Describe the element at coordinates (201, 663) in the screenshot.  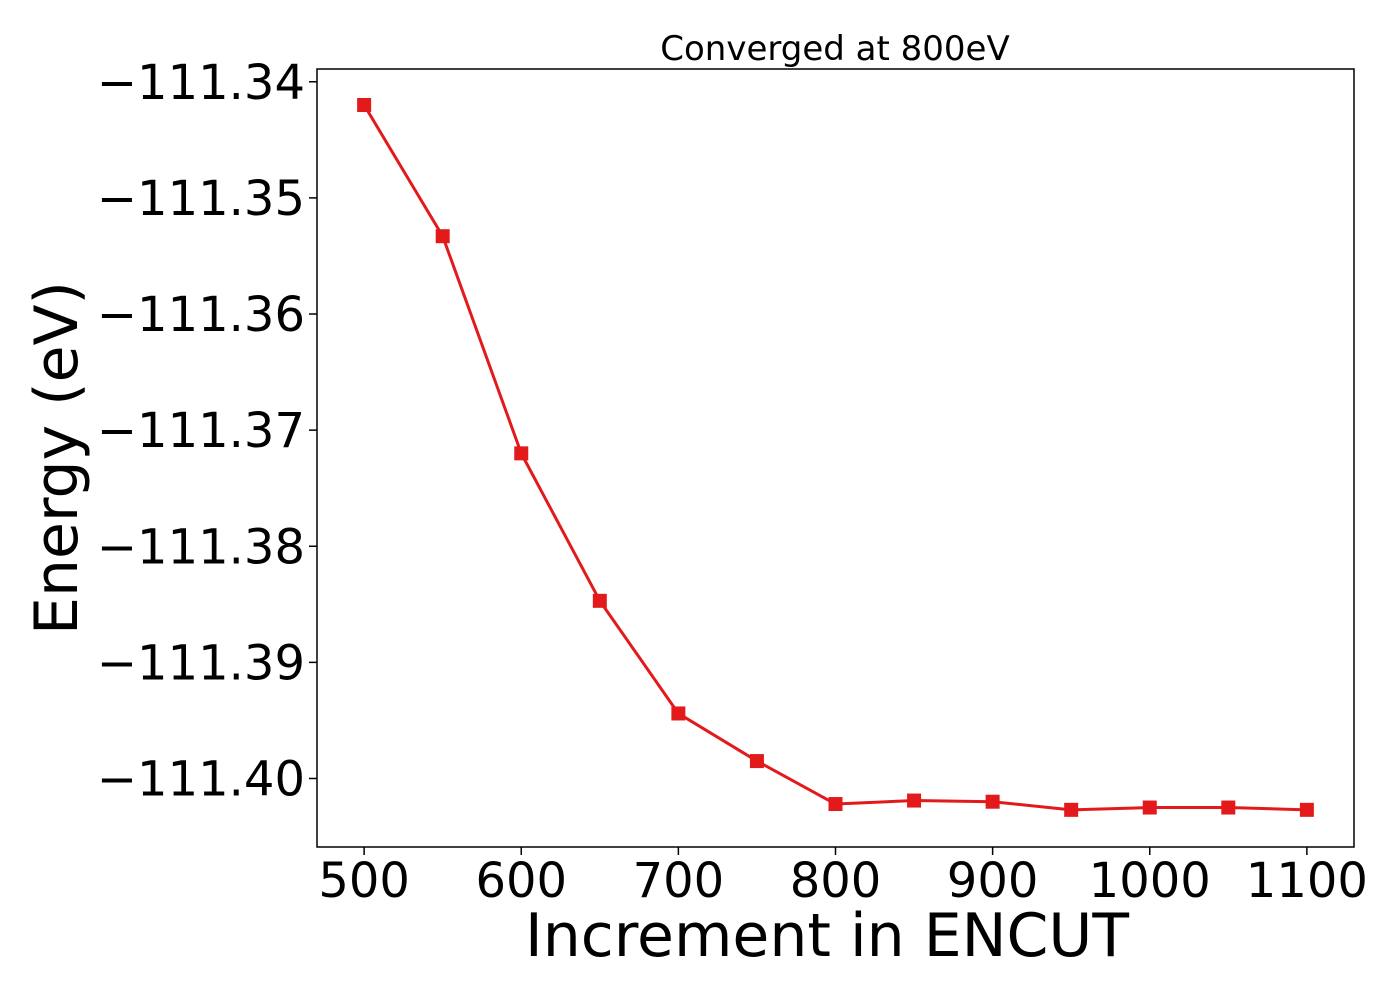
I see `y-tick-label: −111.39` at that location.